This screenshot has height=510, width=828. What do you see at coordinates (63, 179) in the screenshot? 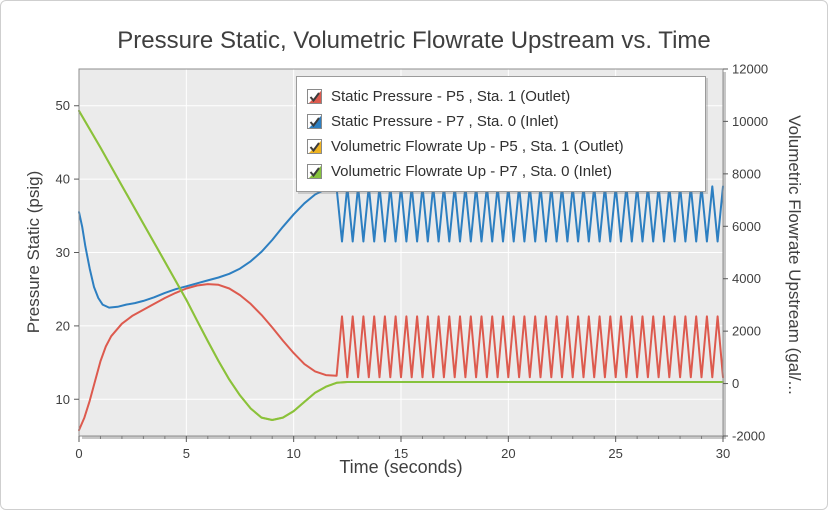
I see `svg-text: 40` at bounding box center [63, 179].